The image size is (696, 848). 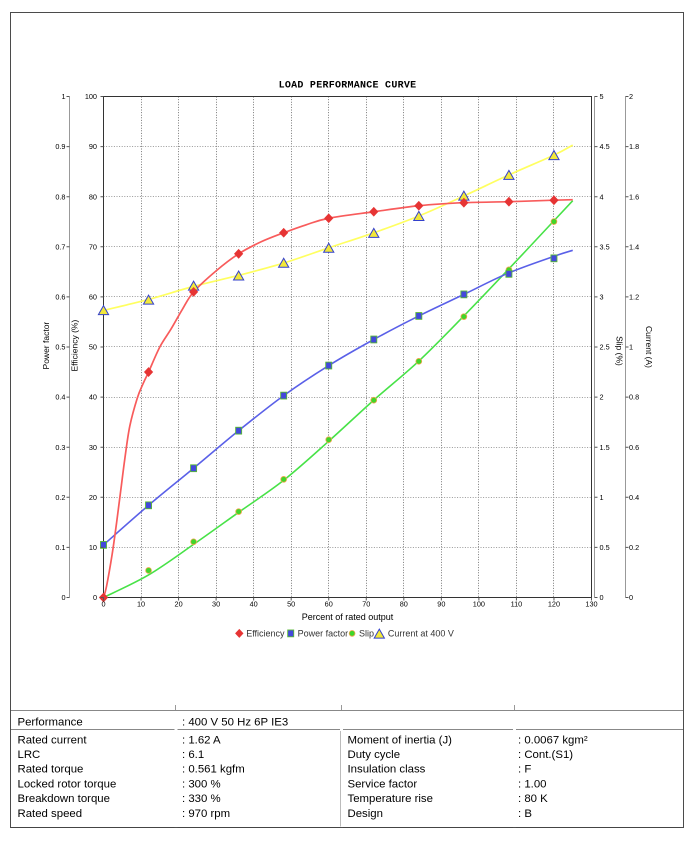 What do you see at coordinates (348, 617) in the screenshot?
I see `svg-text: Percent of rated output` at bounding box center [348, 617].